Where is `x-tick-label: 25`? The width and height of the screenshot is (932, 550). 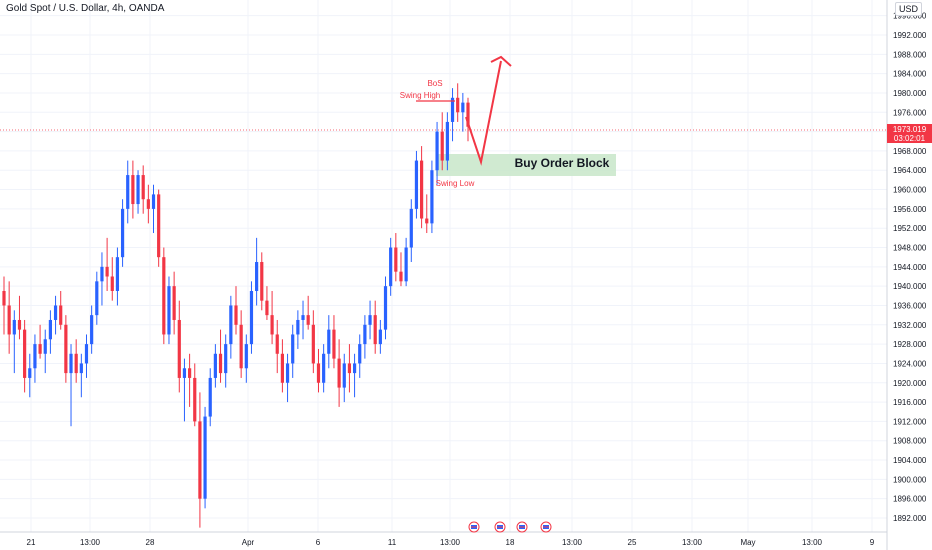
x-tick-label: 25 is located at coordinates (632, 542).